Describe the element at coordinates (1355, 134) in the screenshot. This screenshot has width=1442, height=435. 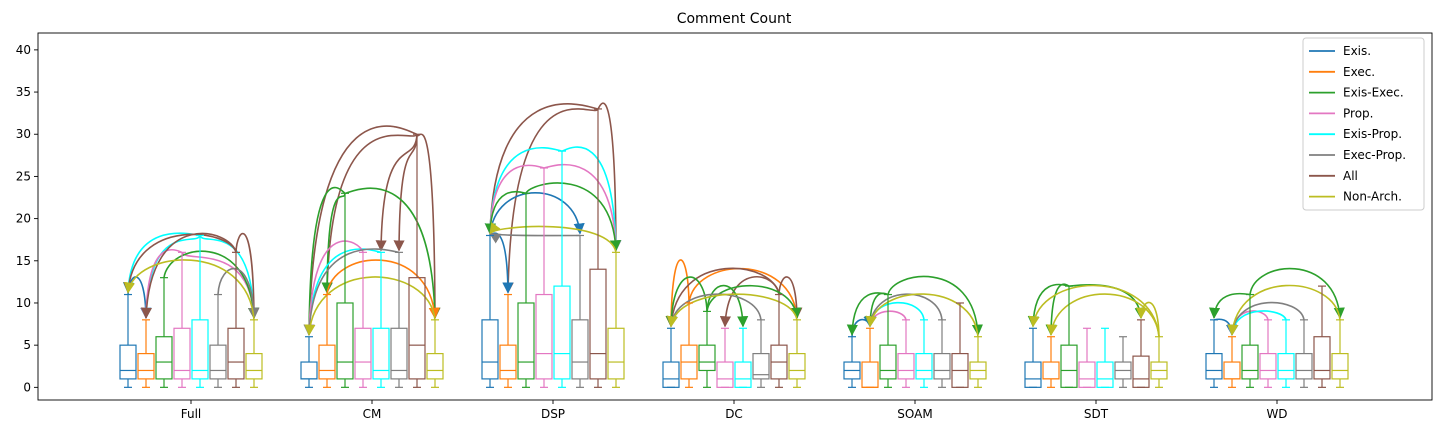
I see `legend-entry: Exis-Prop.` at that location.